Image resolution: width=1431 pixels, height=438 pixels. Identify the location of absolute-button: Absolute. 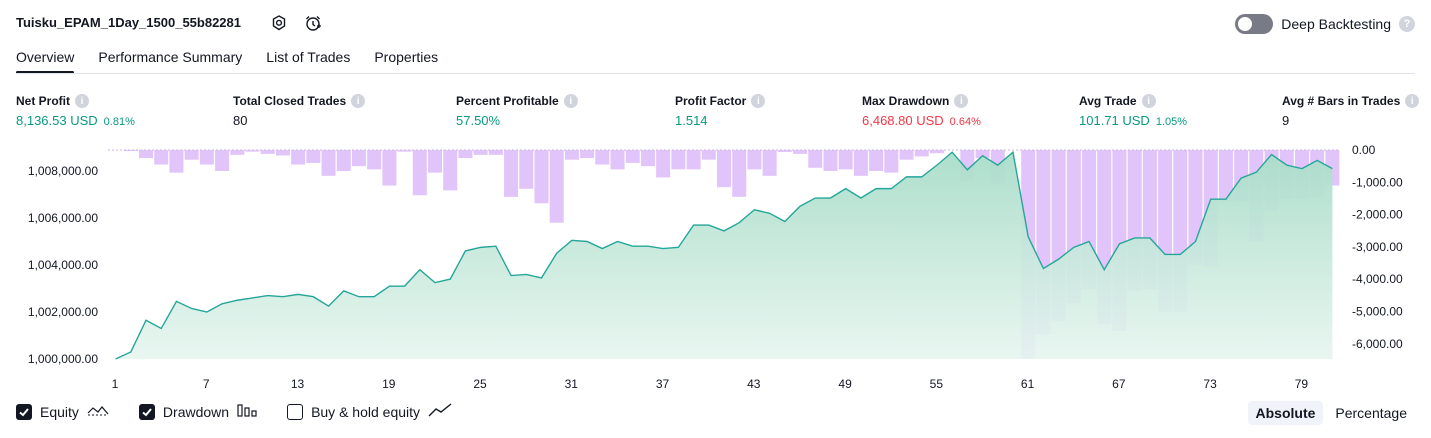
(1285, 413).